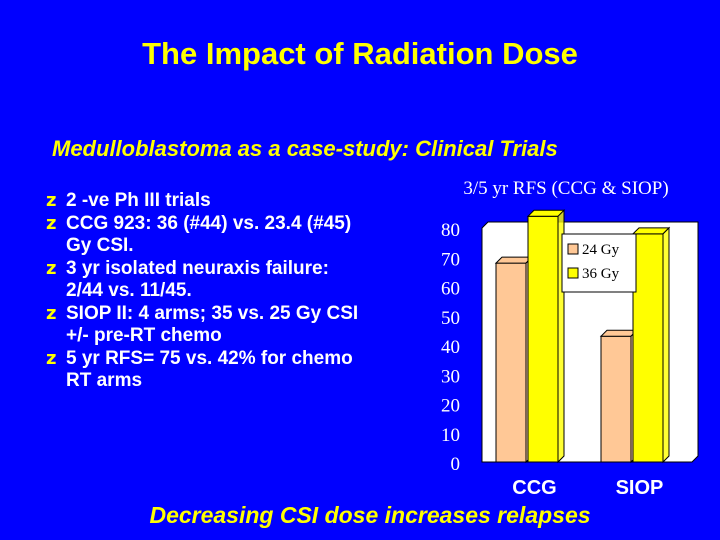  Describe the element at coordinates (144, 335) in the screenshot. I see `bullet-text-continued: +/- pre-RT chemo` at that location.